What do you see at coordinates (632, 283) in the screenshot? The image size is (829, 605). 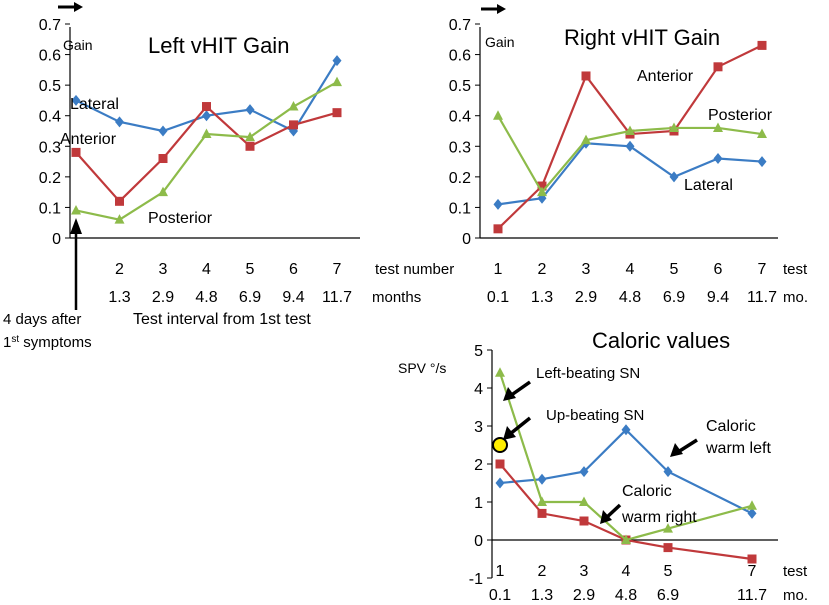 I see `right-x-ticks: 1 0.1 2 1.3 3 2.9 4 4.8 5 6.9 6 9.4 7 11.7` at bounding box center [632, 283].